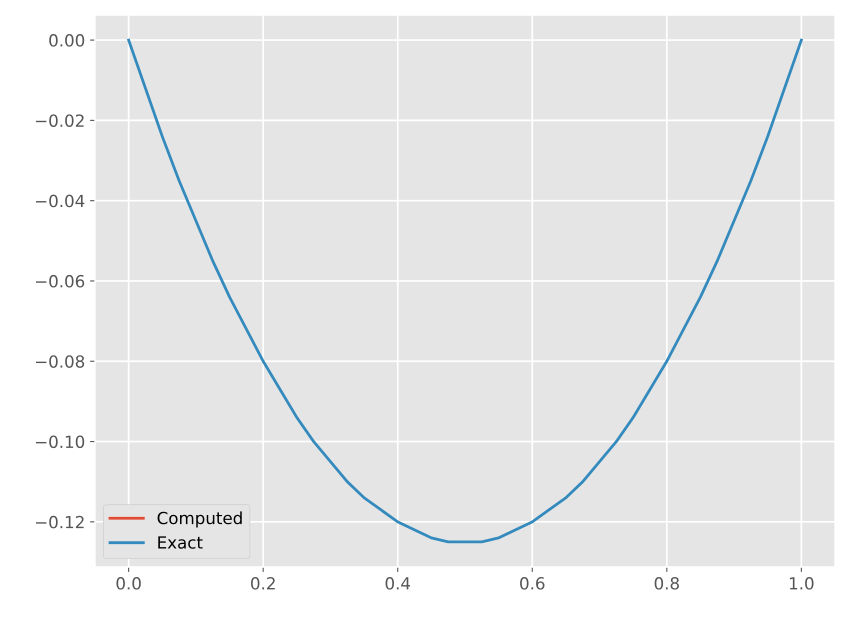 The image size is (852, 618). What do you see at coordinates (532, 583) in the screenshot?
I see `x-tick-label: 0.6` at bounding box center [532, 583].